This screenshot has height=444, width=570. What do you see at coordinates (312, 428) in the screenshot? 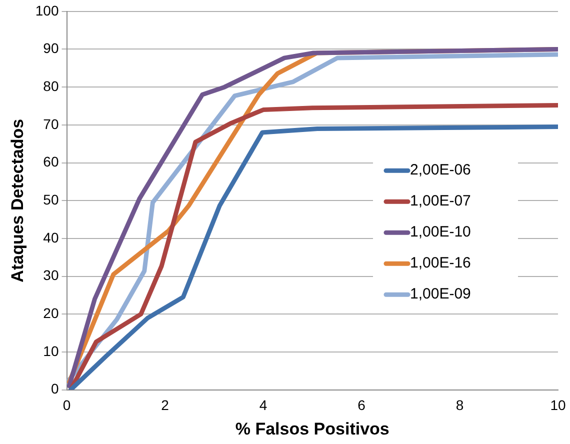
I see `x-axis-title: % Falsos Positivos` at bounding box center [312, 428].